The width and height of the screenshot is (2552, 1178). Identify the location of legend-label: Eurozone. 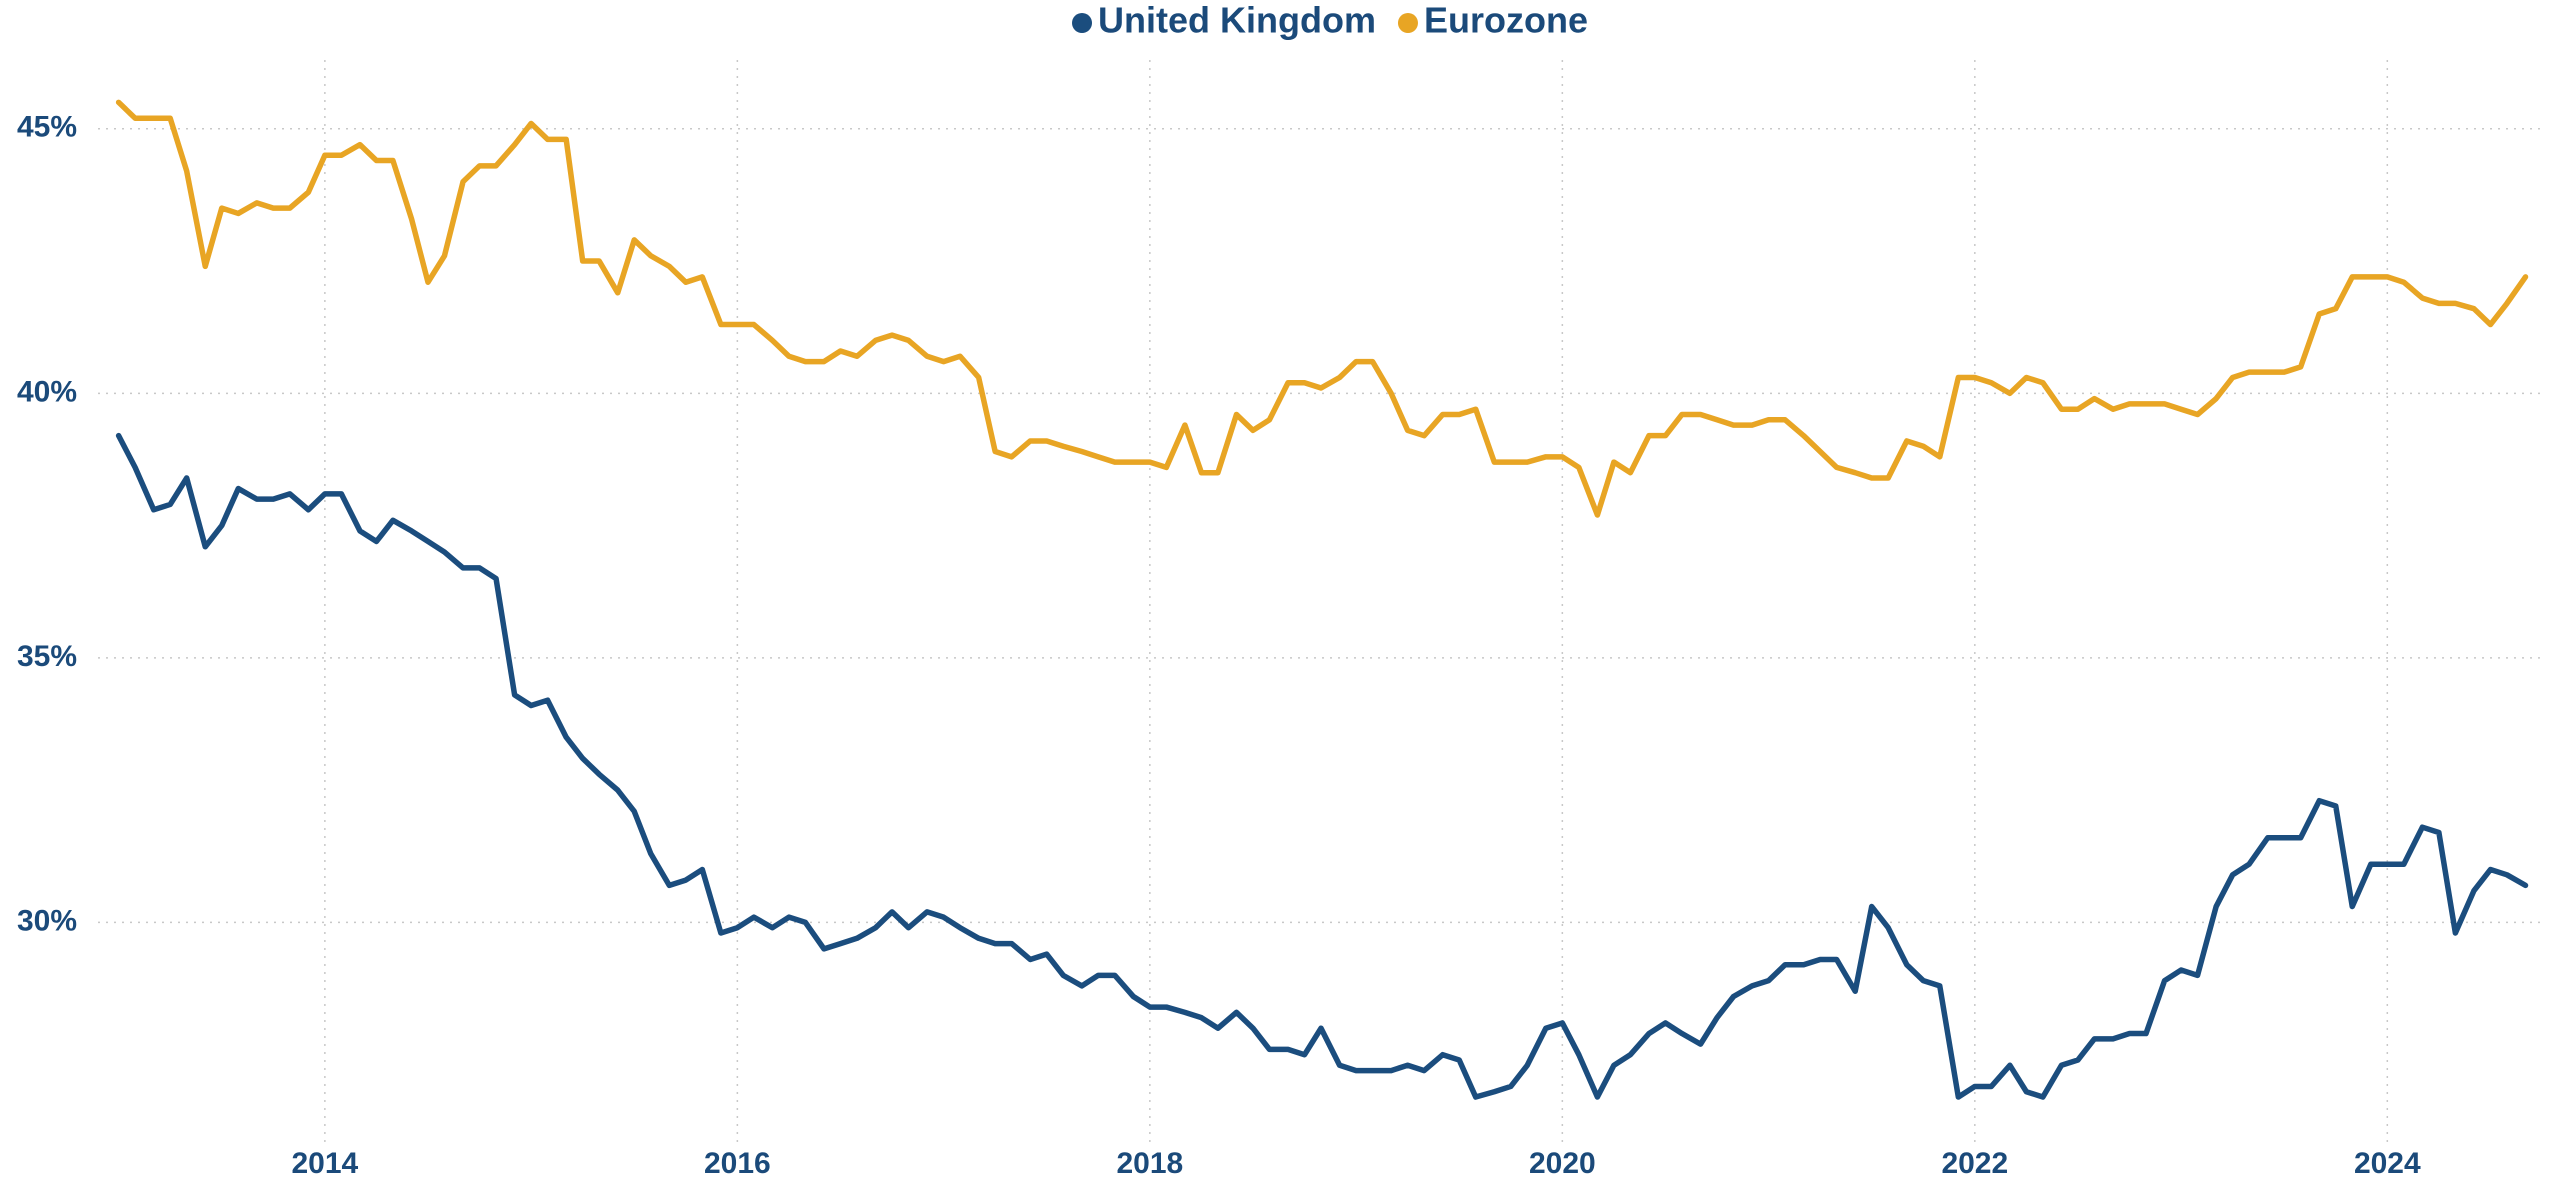
(1506, 20).